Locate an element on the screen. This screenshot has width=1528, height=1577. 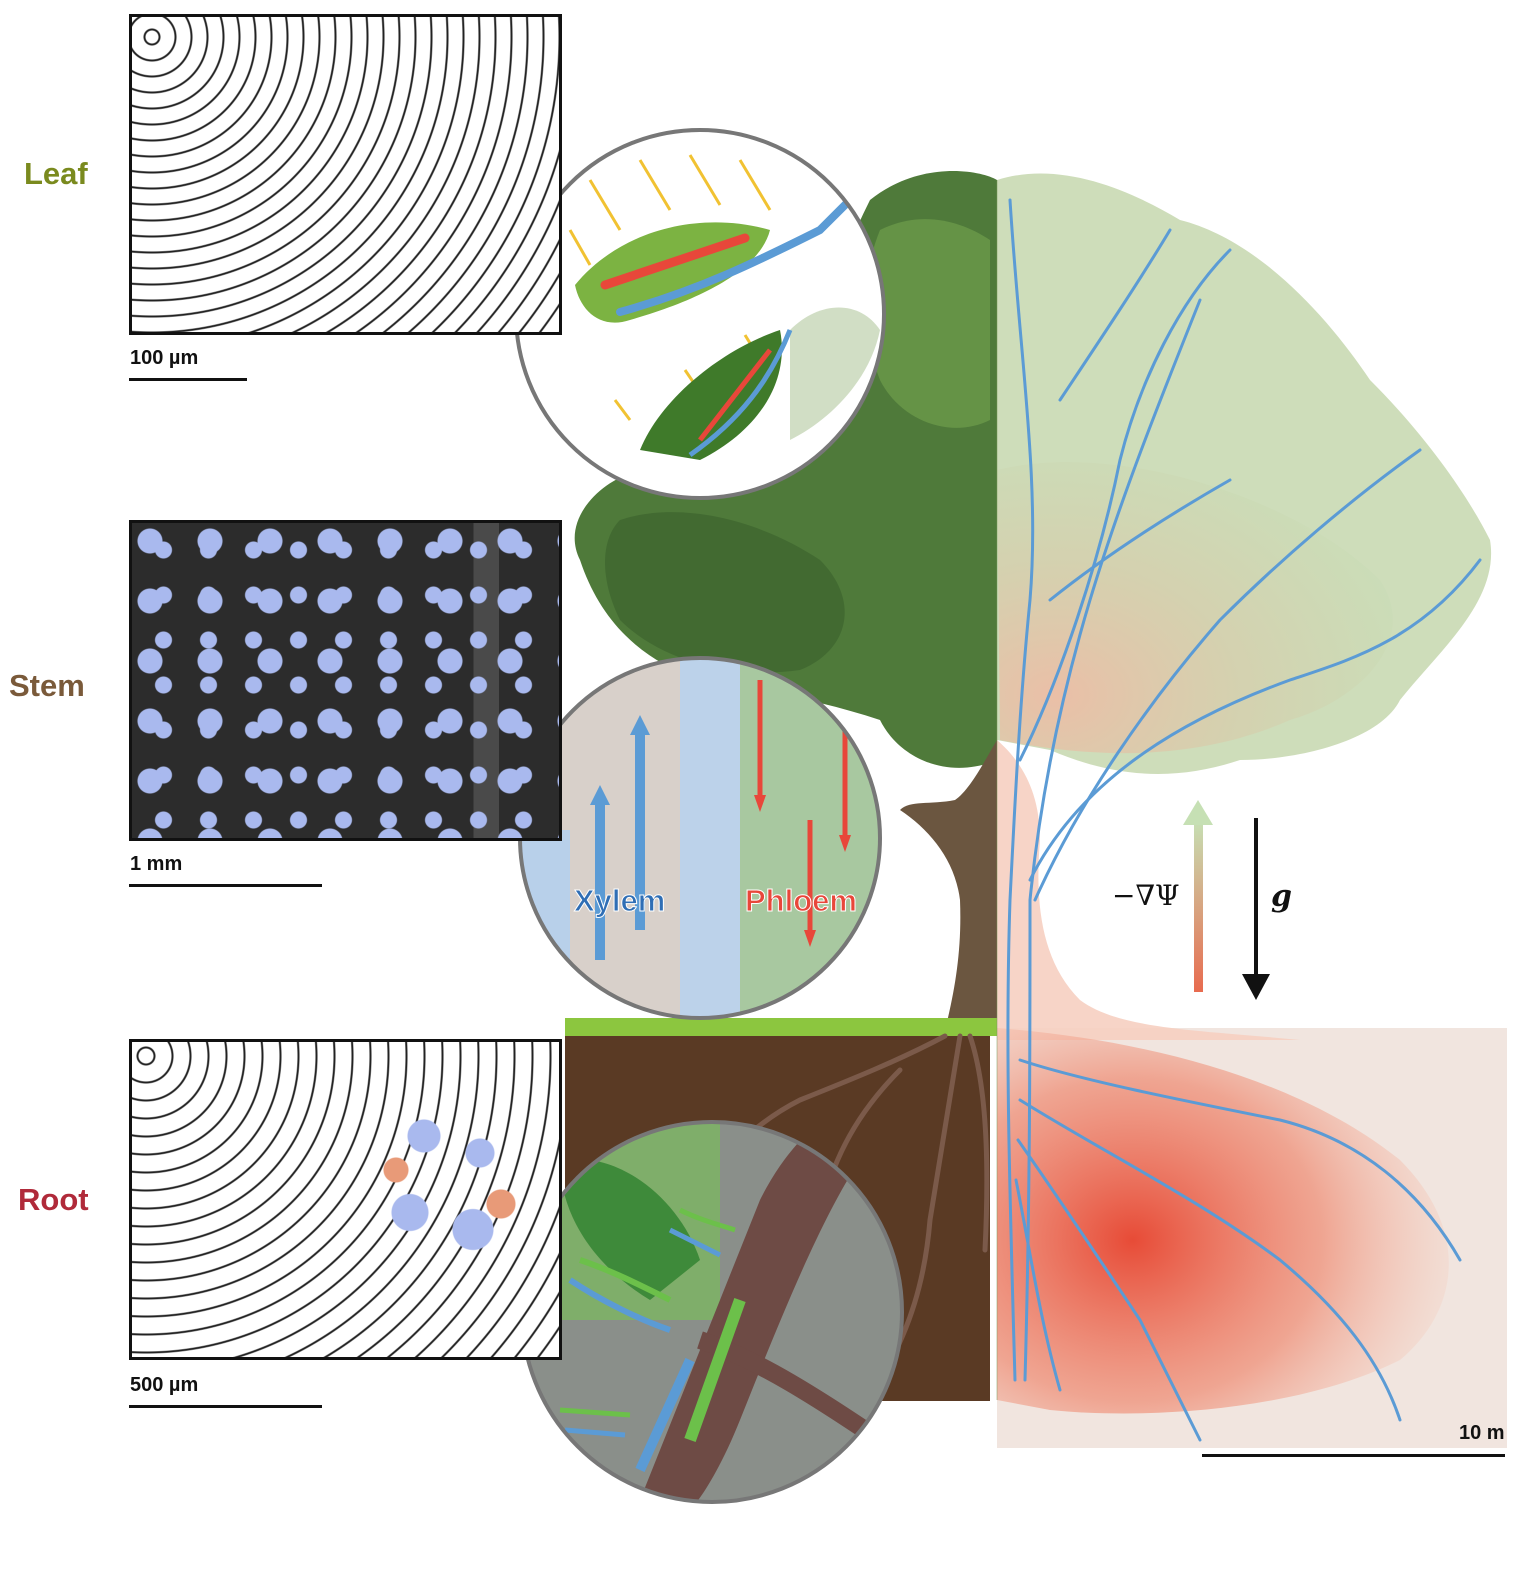
leaf-label: Leaf is located at coordinates (56, 173).